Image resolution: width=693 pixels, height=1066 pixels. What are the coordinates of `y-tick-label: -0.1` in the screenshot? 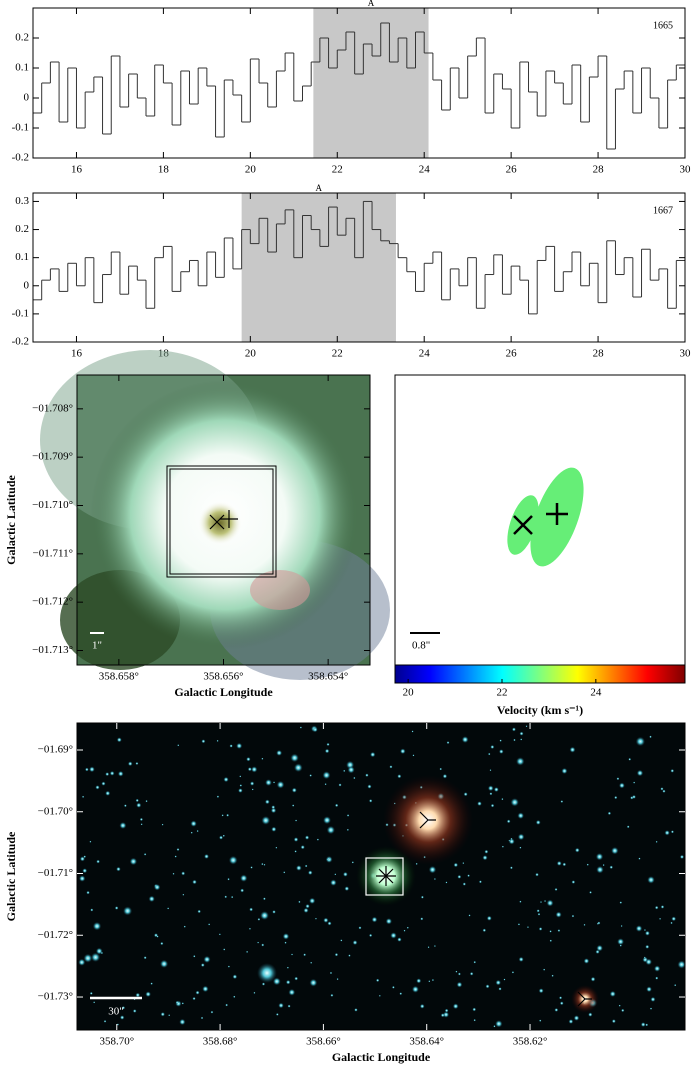 It's located at (20, 128).